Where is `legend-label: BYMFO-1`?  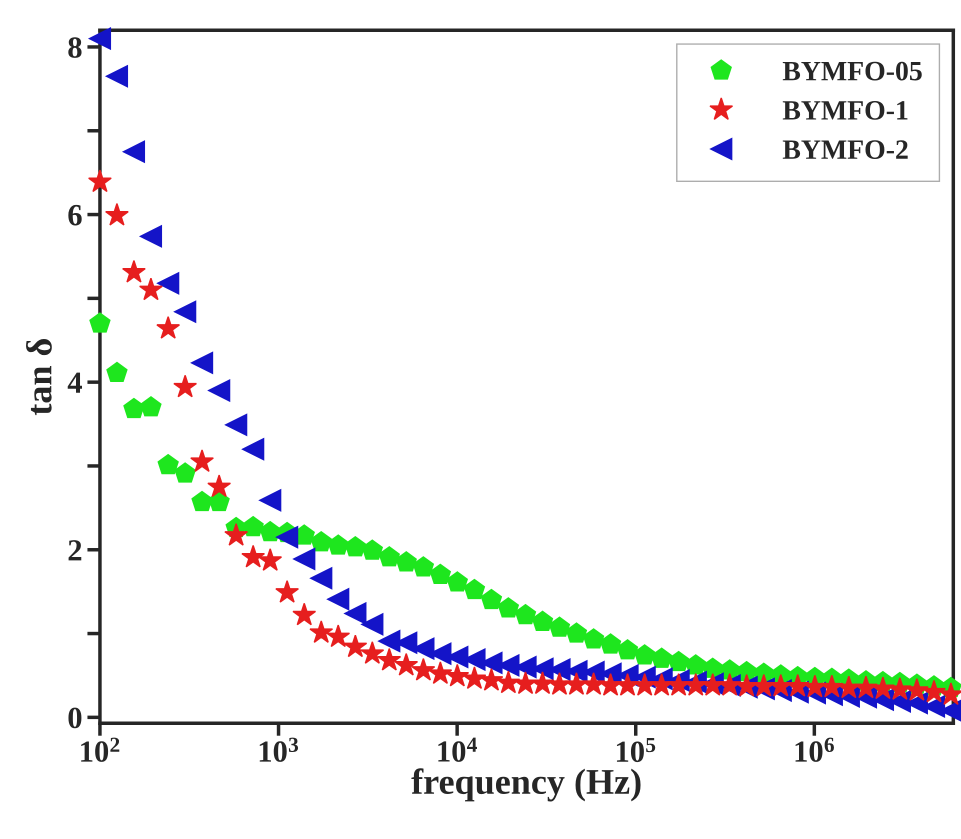 legend-label: BYMFO-1 is located at coordinates (845, 110).